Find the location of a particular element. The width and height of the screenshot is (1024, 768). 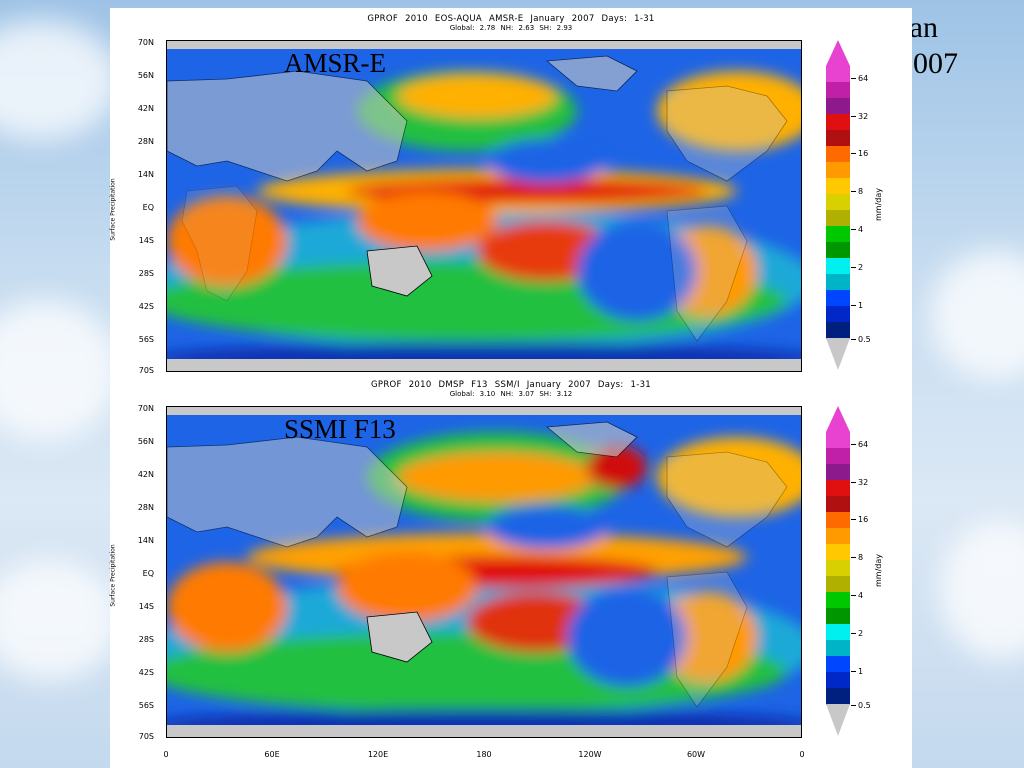

sensor-label: SSMI F13 is located at coordinates (340, 429).